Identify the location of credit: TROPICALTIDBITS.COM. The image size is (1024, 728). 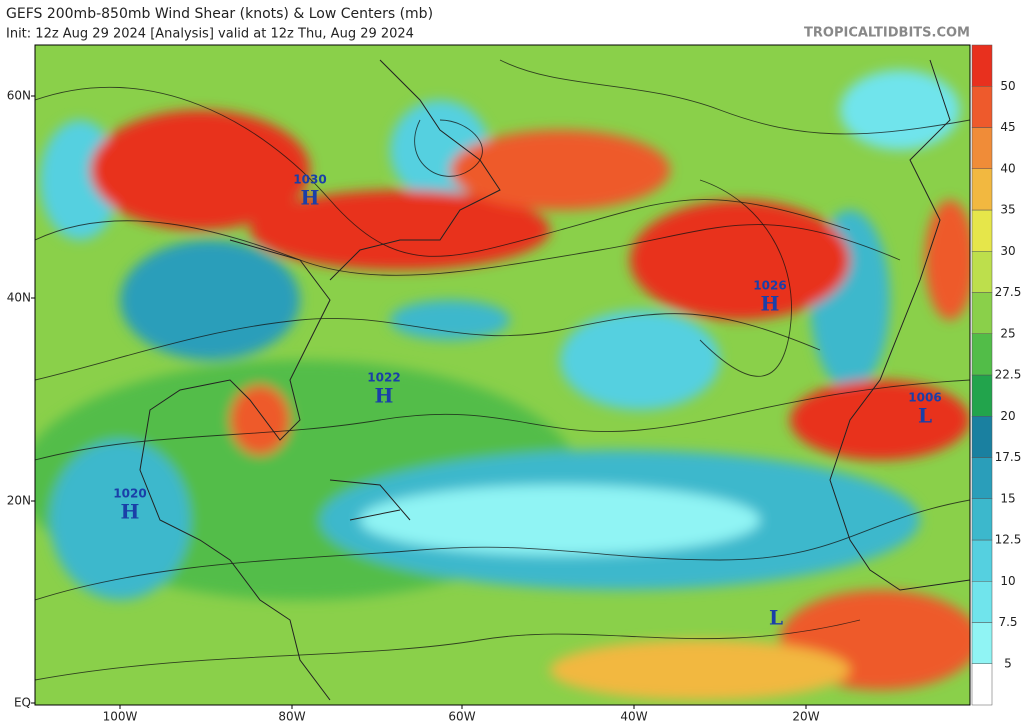
(887, 33).